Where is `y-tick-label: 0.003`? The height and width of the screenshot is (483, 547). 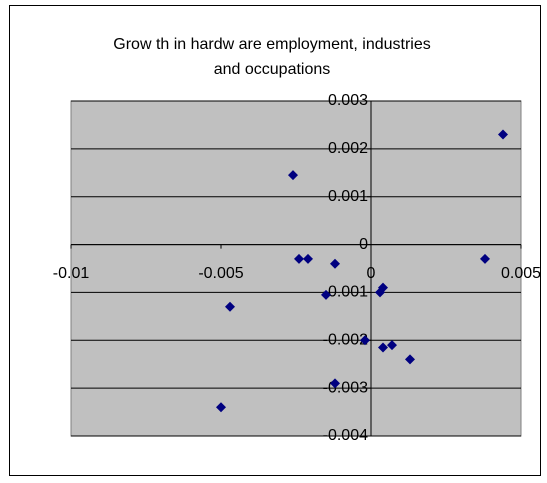 y-tick-label: 0.003 is located at coordinates (348, 100).